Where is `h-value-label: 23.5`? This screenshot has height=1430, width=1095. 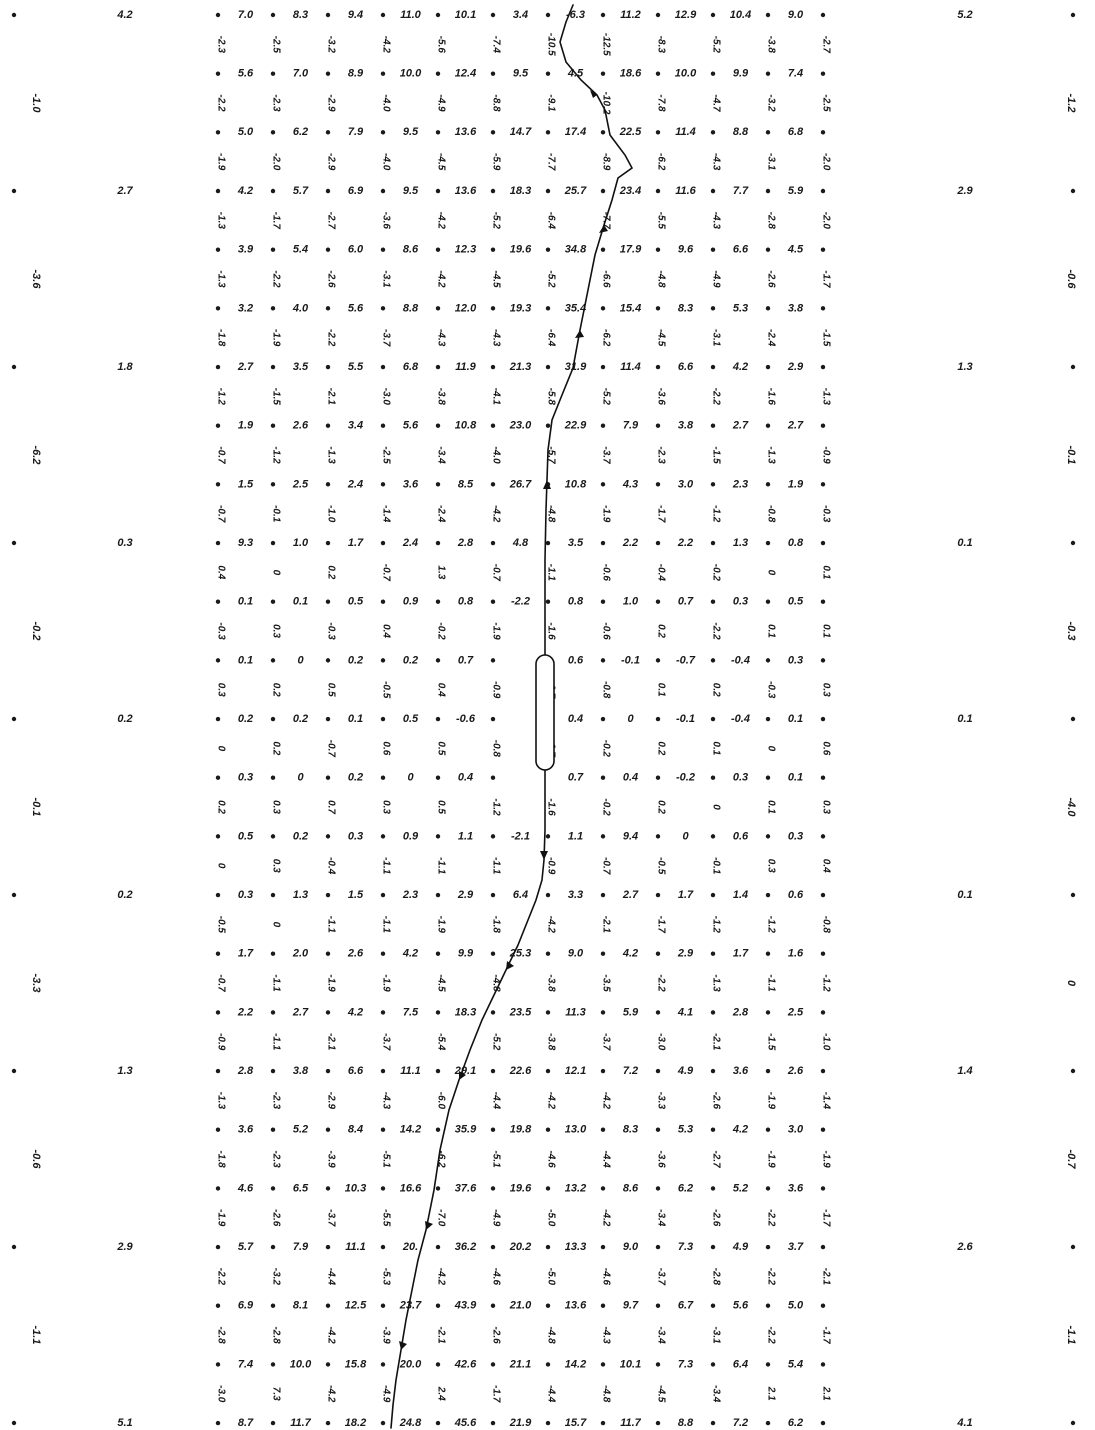 h-value-label: 23.5 is located at coordinates (520, 1012).